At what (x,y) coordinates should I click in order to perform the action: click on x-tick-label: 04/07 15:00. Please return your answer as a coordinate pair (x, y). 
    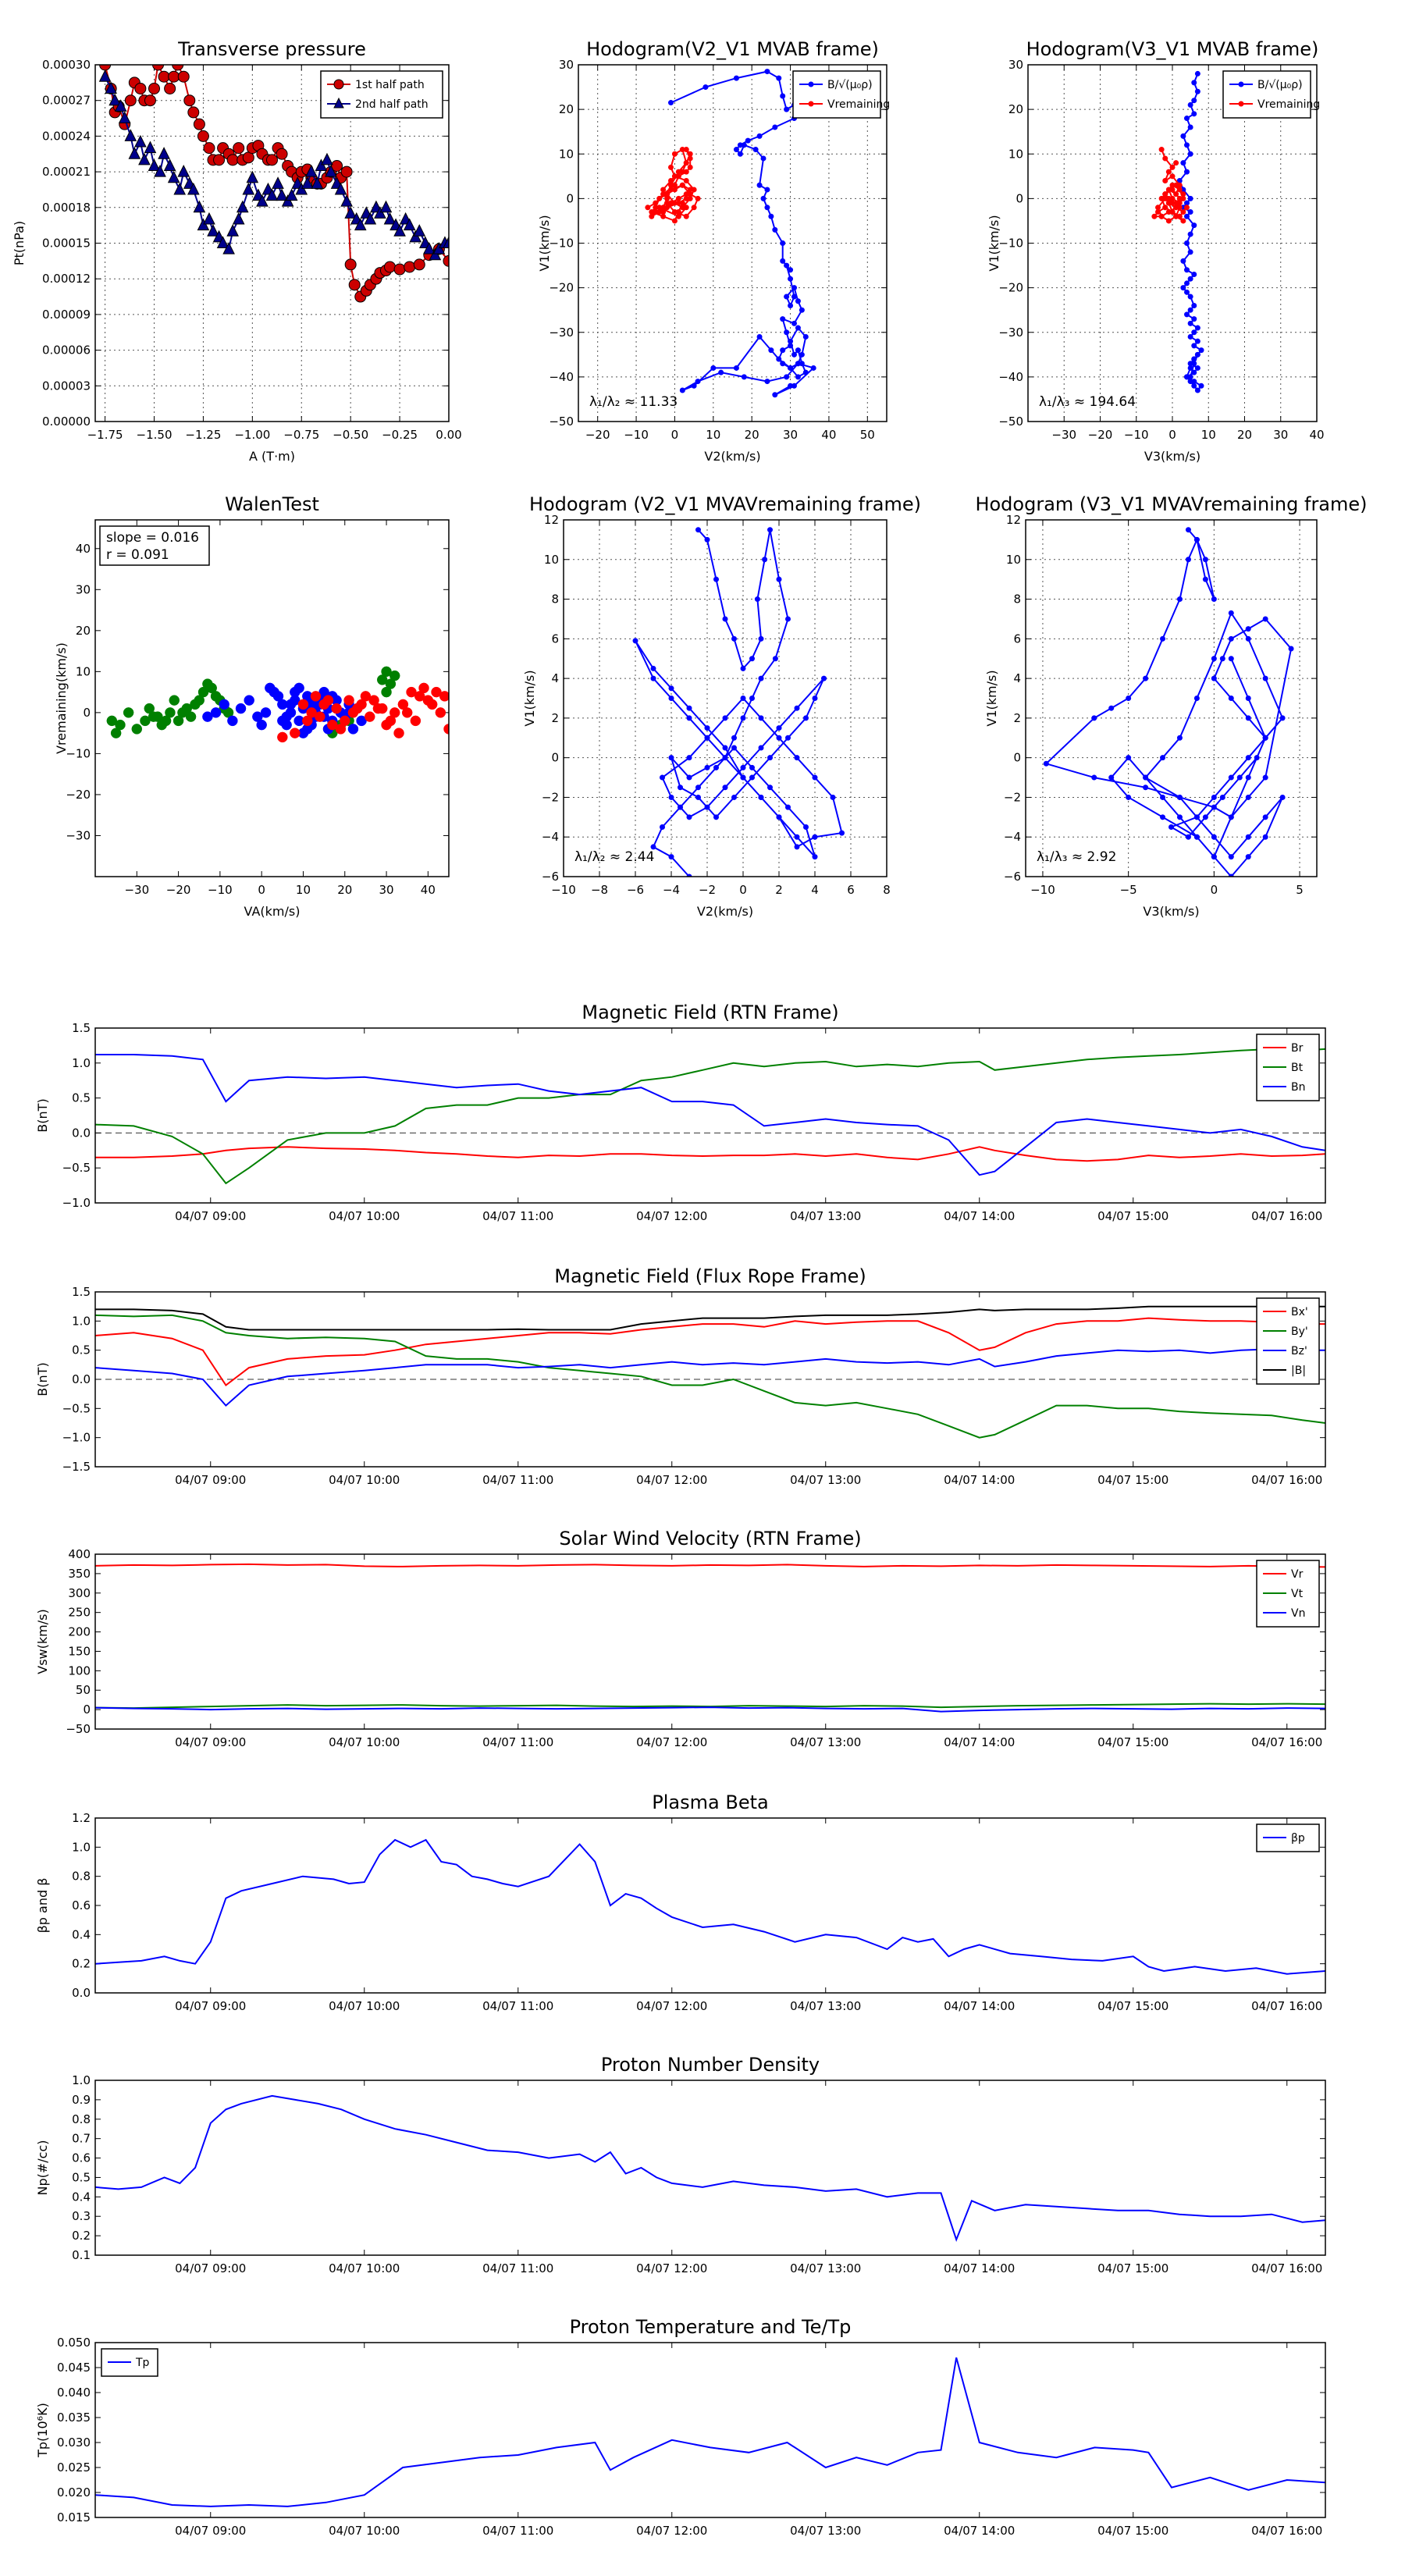
    Looking at the image, I should click on (1133, 2268).